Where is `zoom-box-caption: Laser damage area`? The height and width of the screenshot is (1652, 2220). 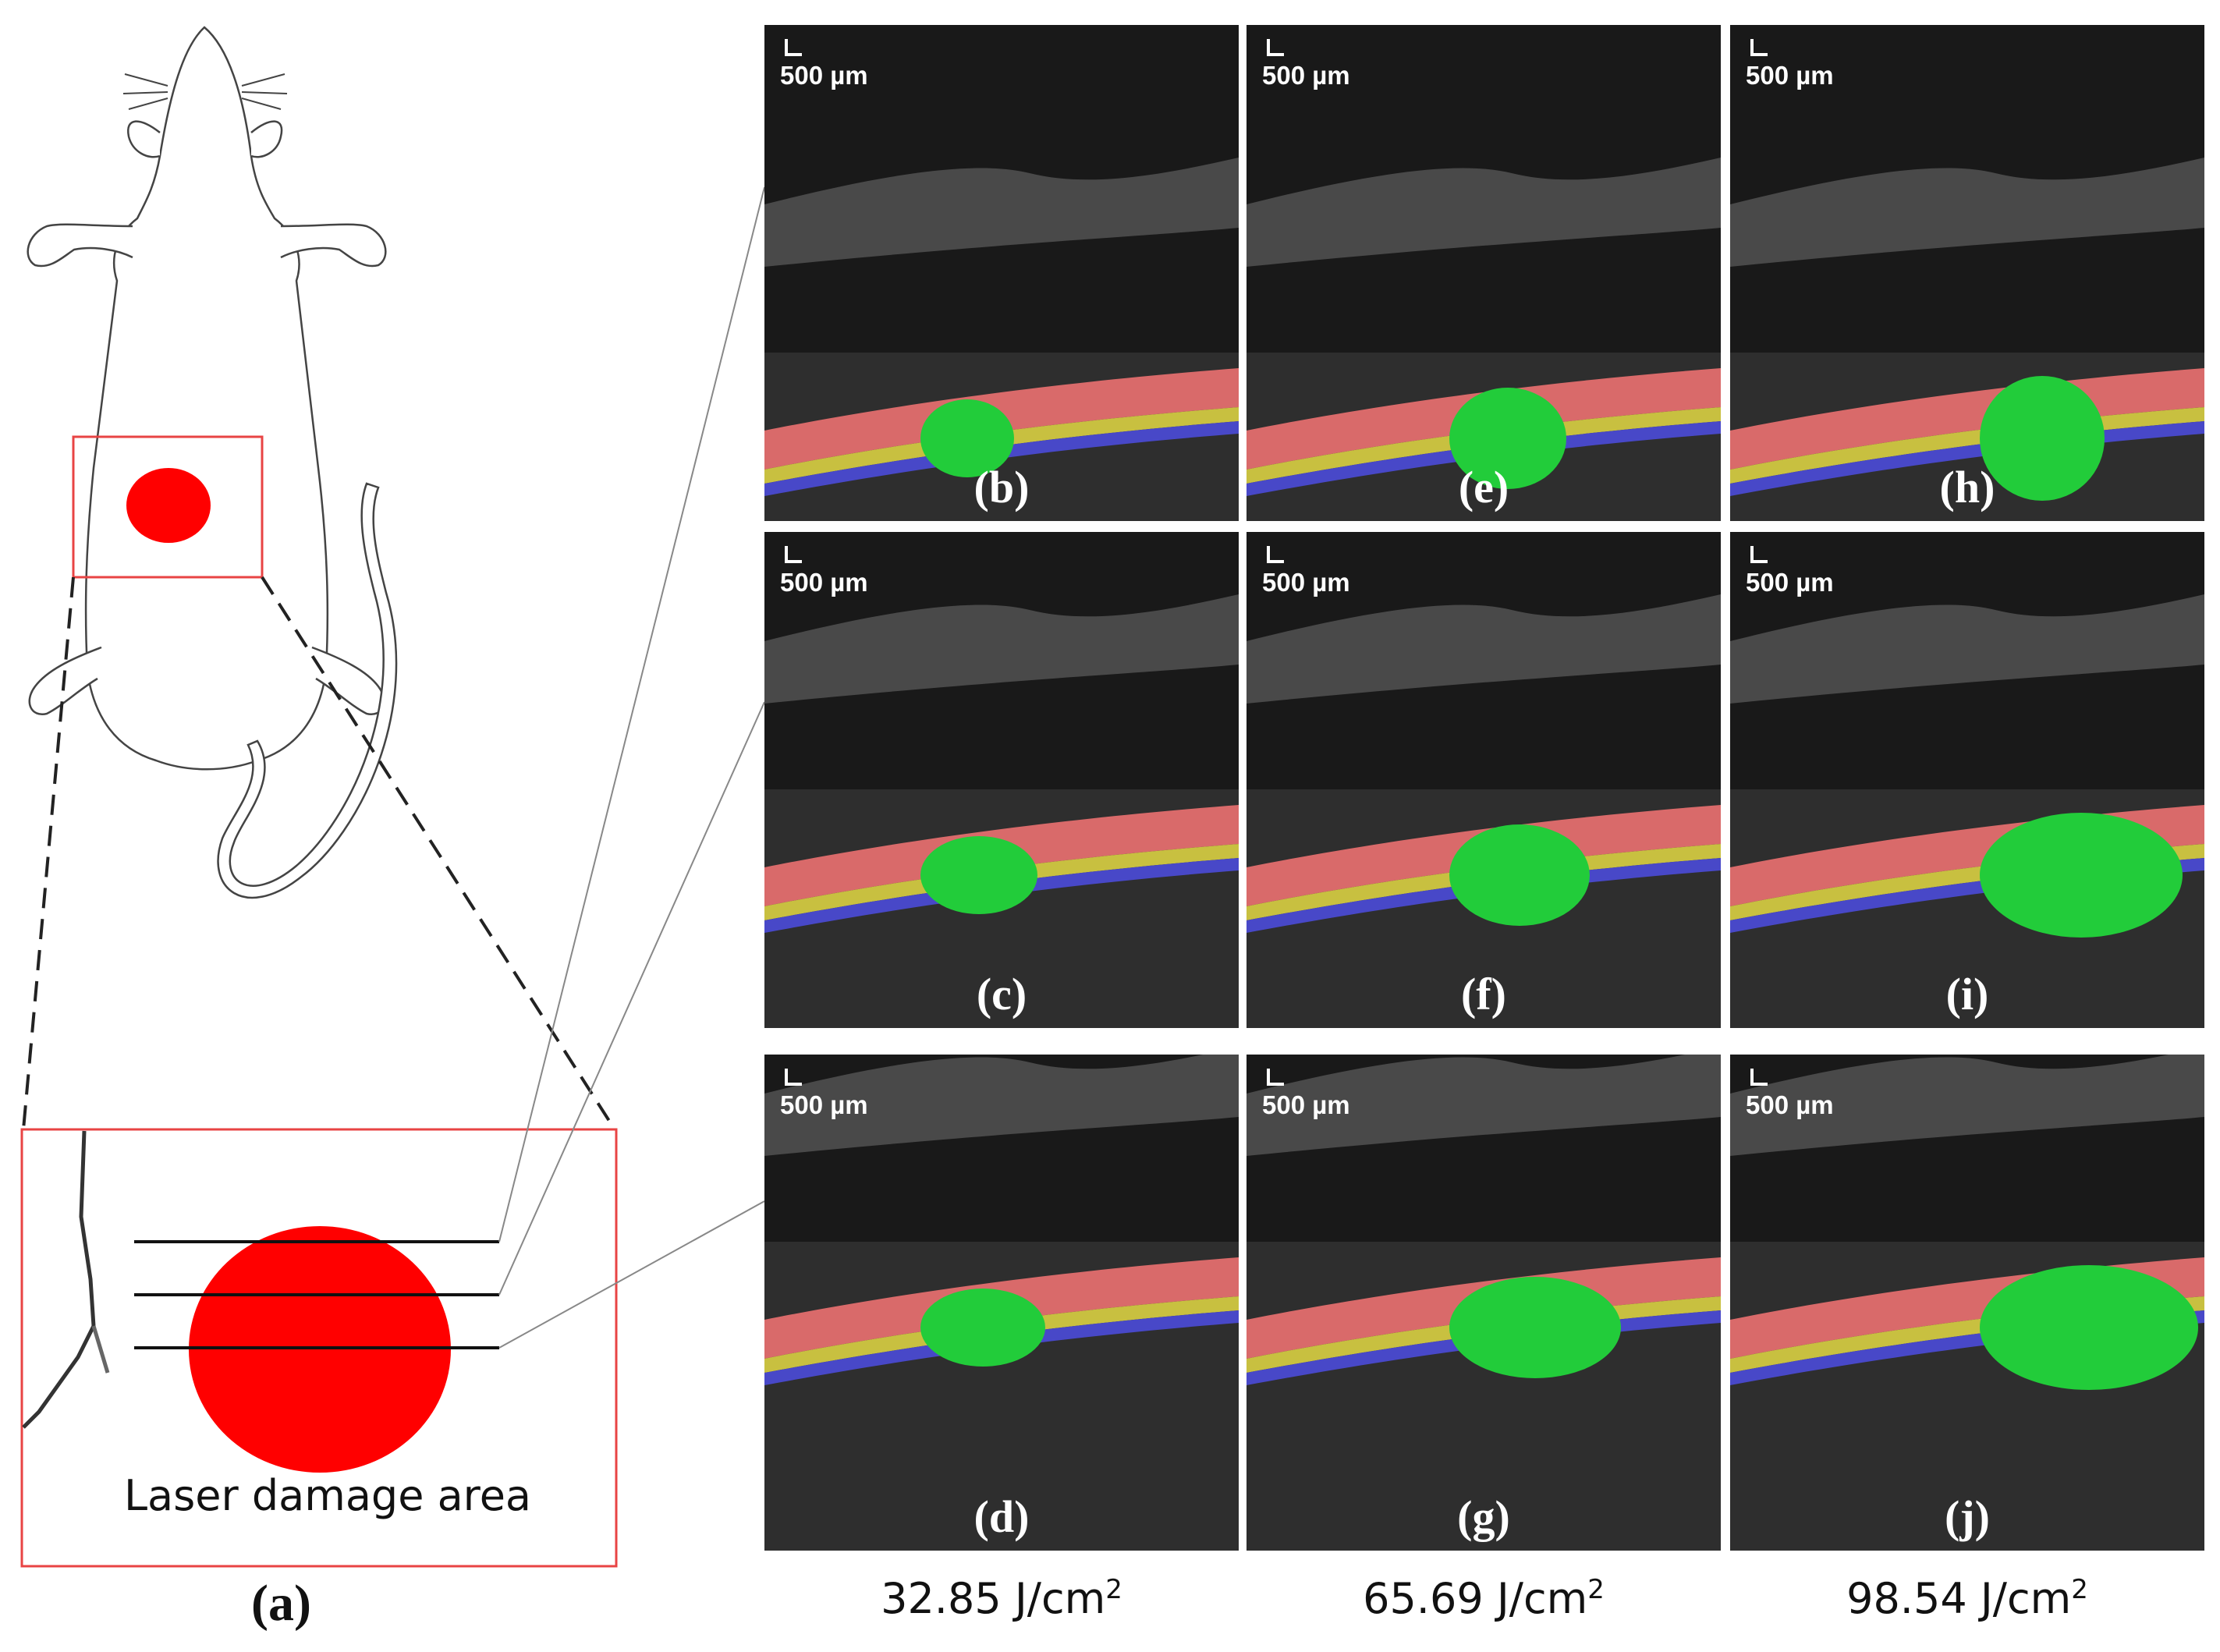 zoom-box-caption: Laser damage area is located at coordinates (327, 1495).